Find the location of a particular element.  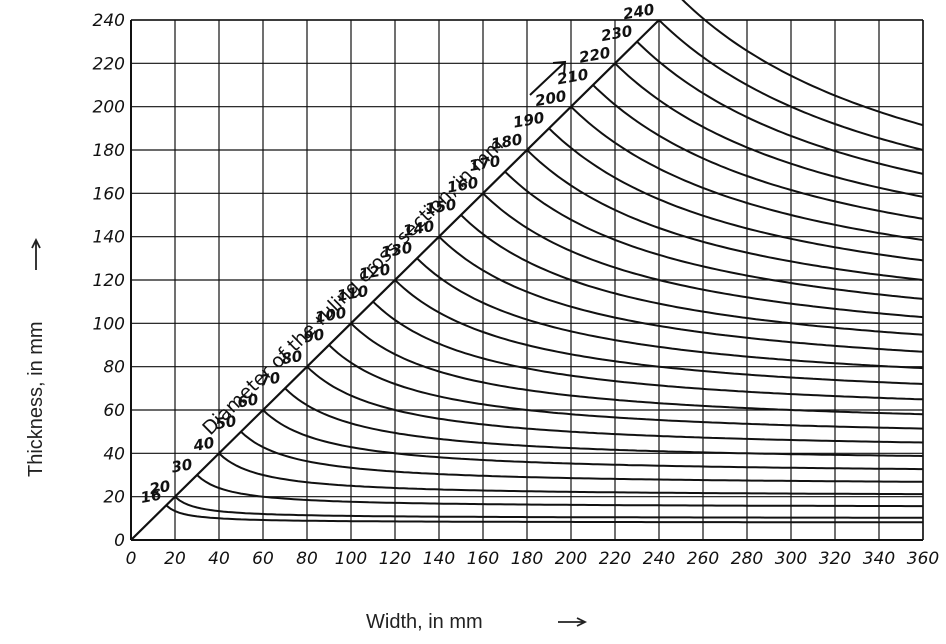

curve-label: 120 is located at coordinates (375, 271).